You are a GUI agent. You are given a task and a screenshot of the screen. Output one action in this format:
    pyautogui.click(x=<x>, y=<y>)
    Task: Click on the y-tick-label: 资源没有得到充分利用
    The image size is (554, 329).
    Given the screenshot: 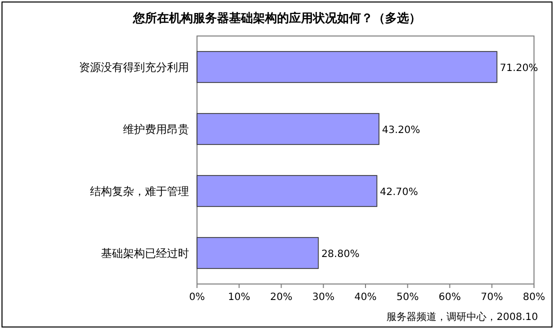 What is the action you would take?
    pyautogui.click(x=134, y=67)
    